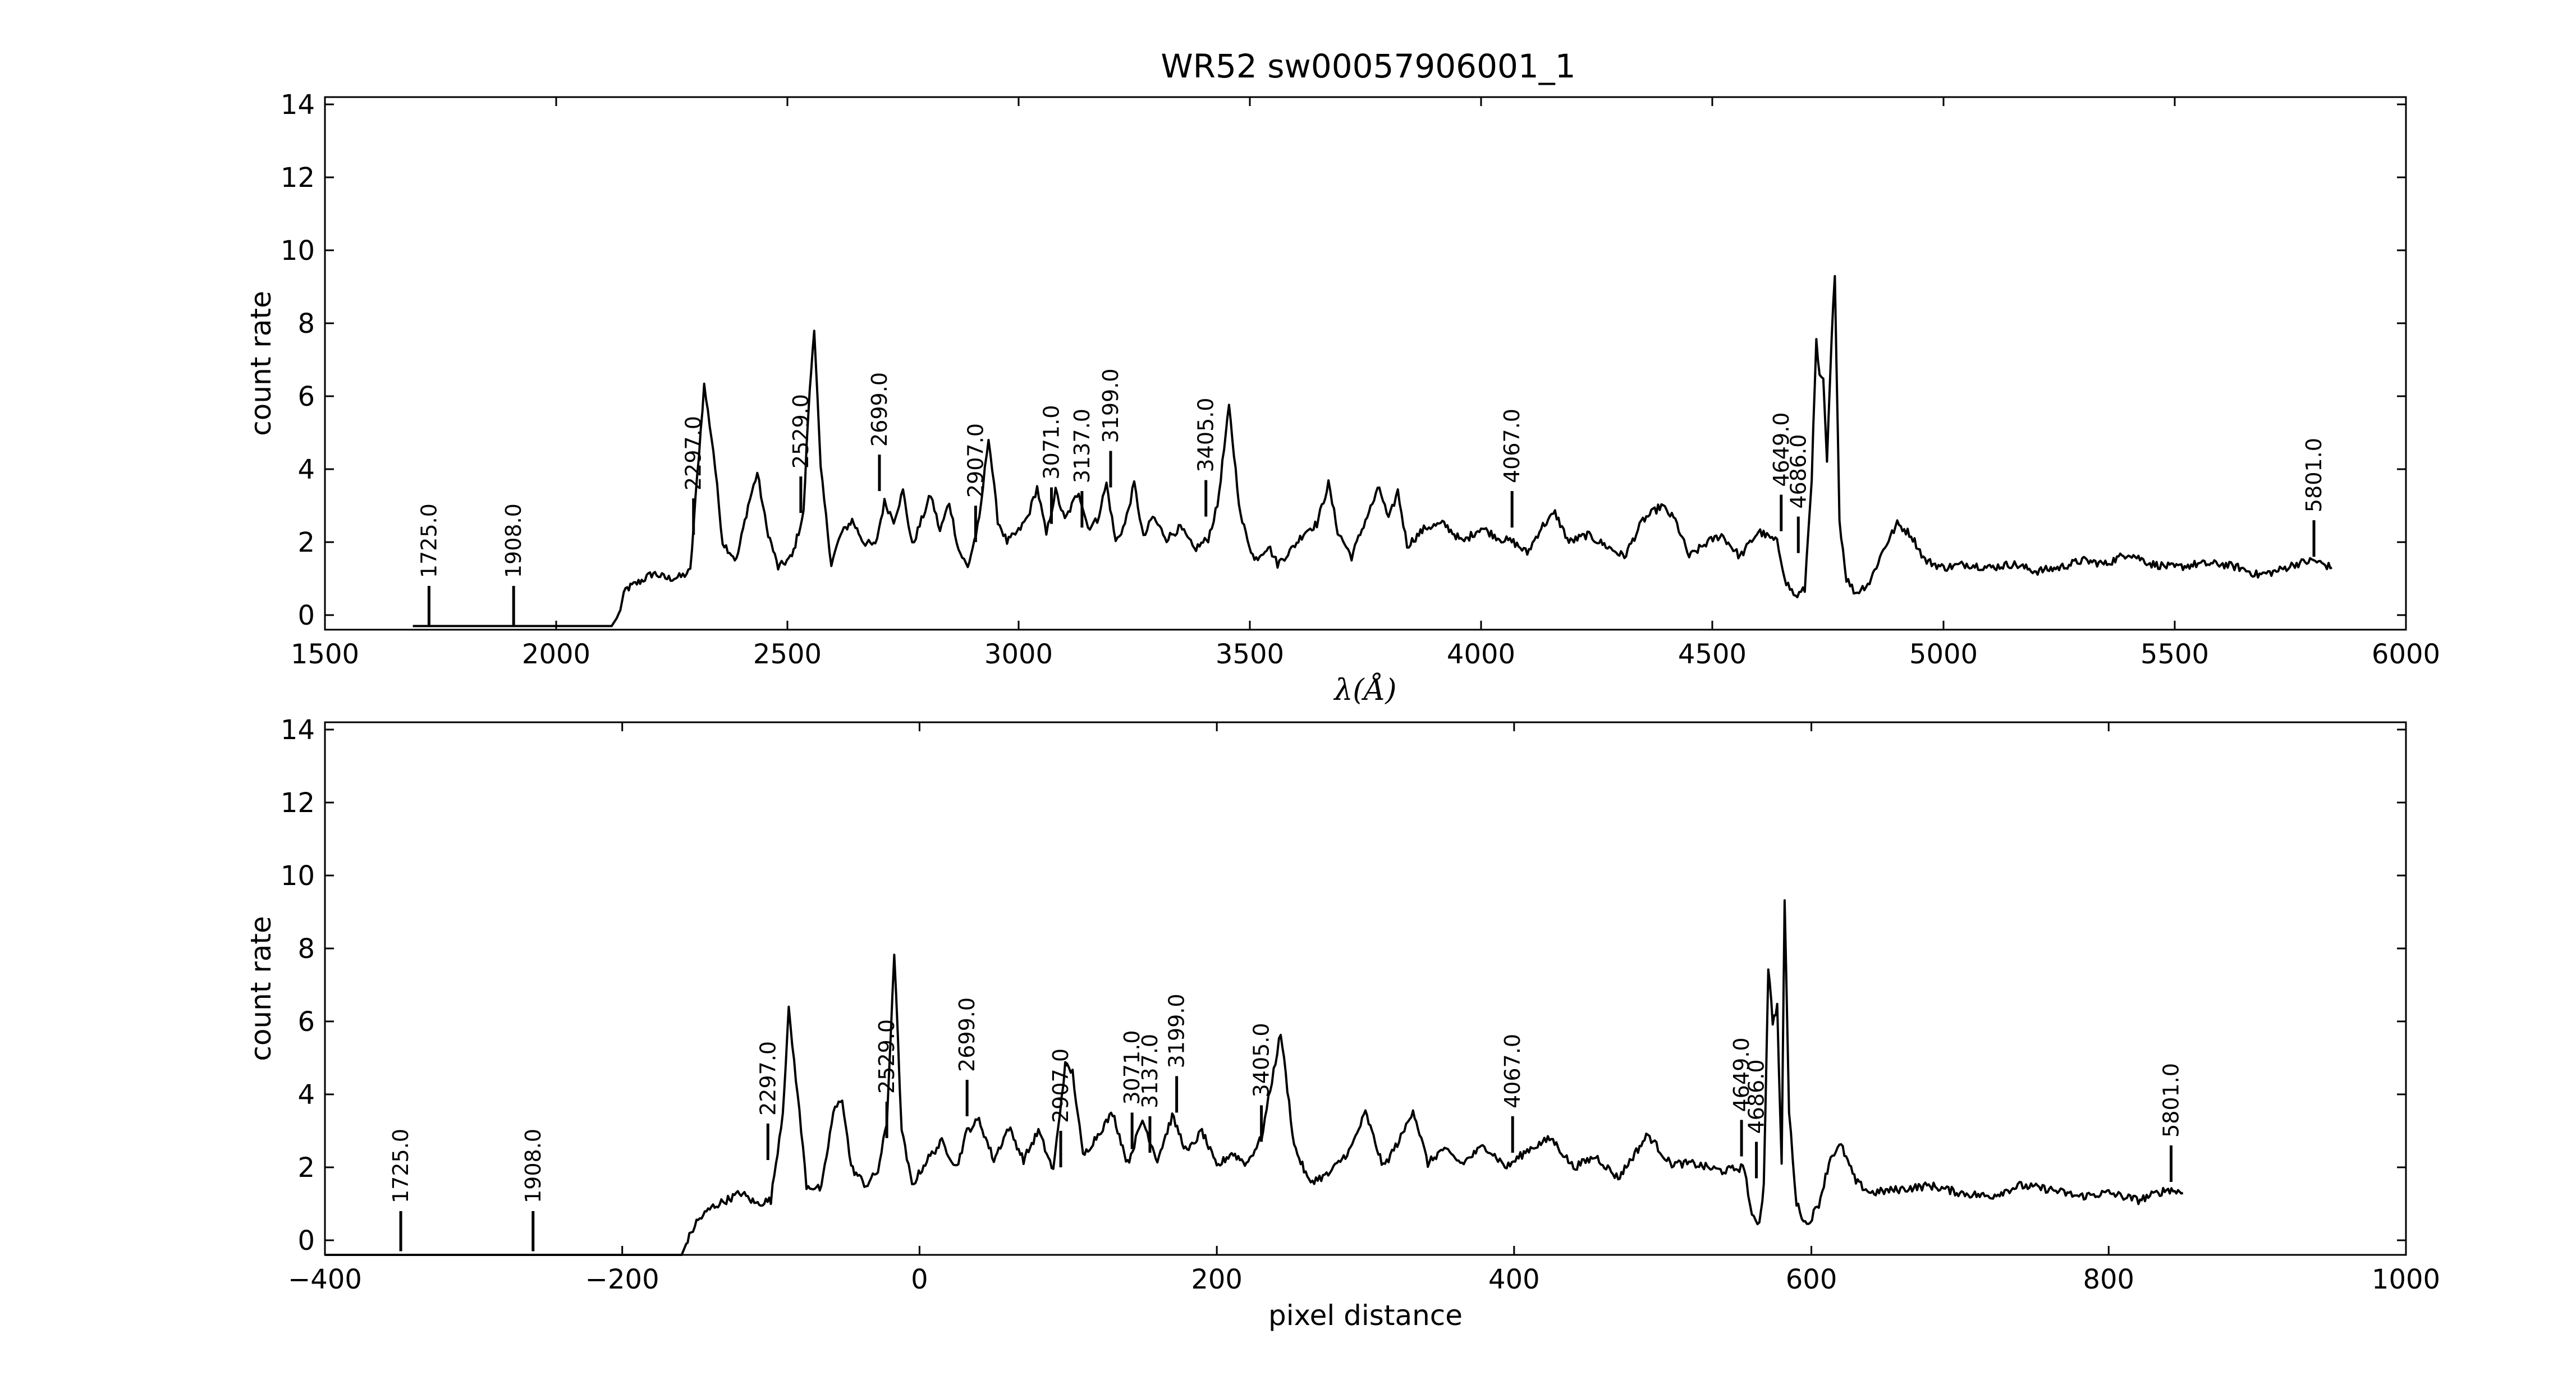 The image size is (2576, 1389). Describe the element at coordinates (556, 654) in the screenshot. I see `x-tick-label: 2000` at that location.